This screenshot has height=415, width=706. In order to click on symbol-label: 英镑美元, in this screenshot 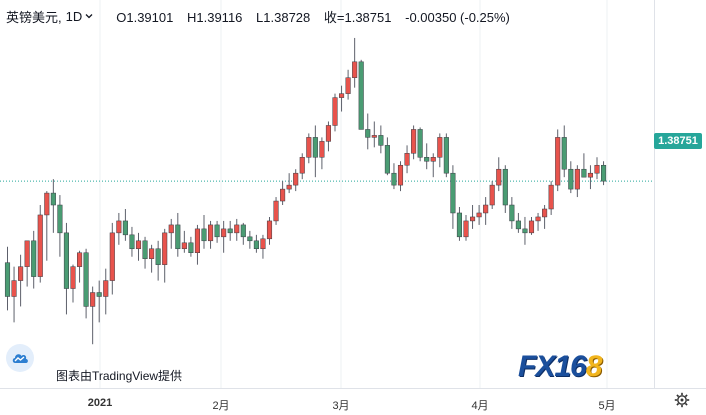, I will do `click(34, 17)`.